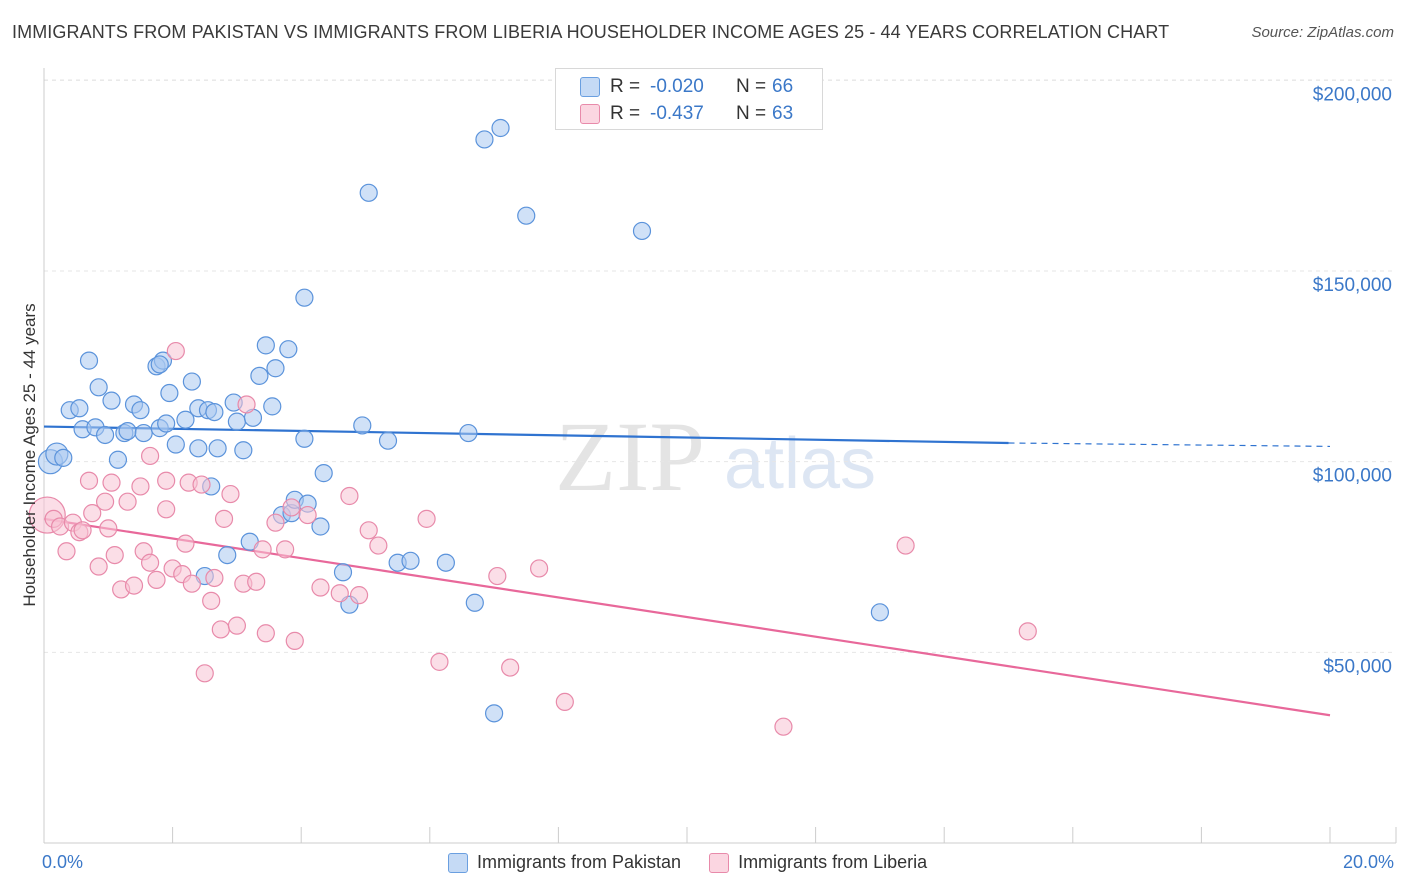 This screenshot has width=1406, height=892. I want to click on legend-item-liberia: Immigrants from Liberia, so click(818, 862).